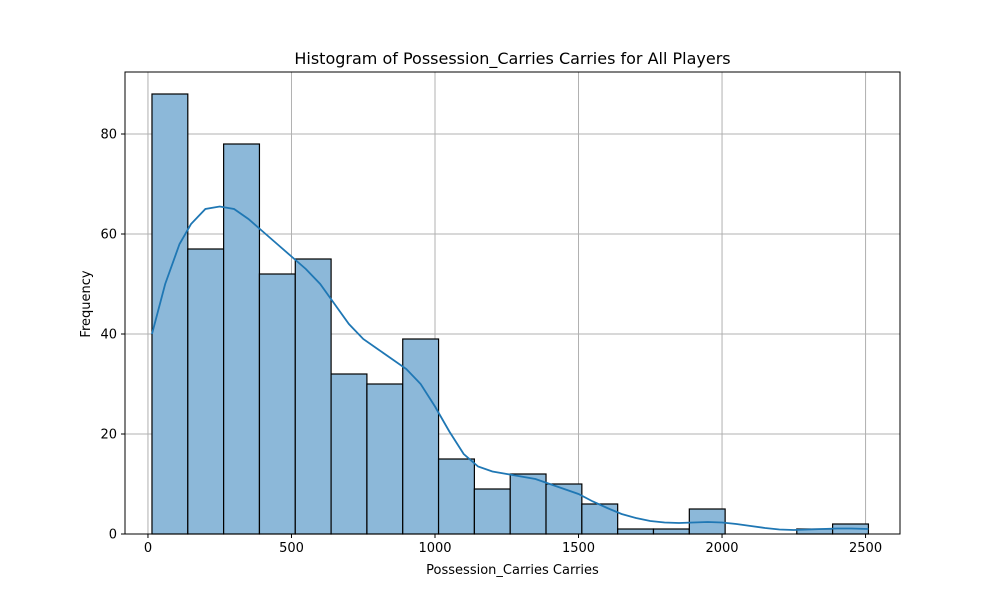 The image size is (1000, 600). What do you see at coordinates (113, 535) in the screenshot?
I see `y-tick-label: 0` at bounding box center [113, 535].